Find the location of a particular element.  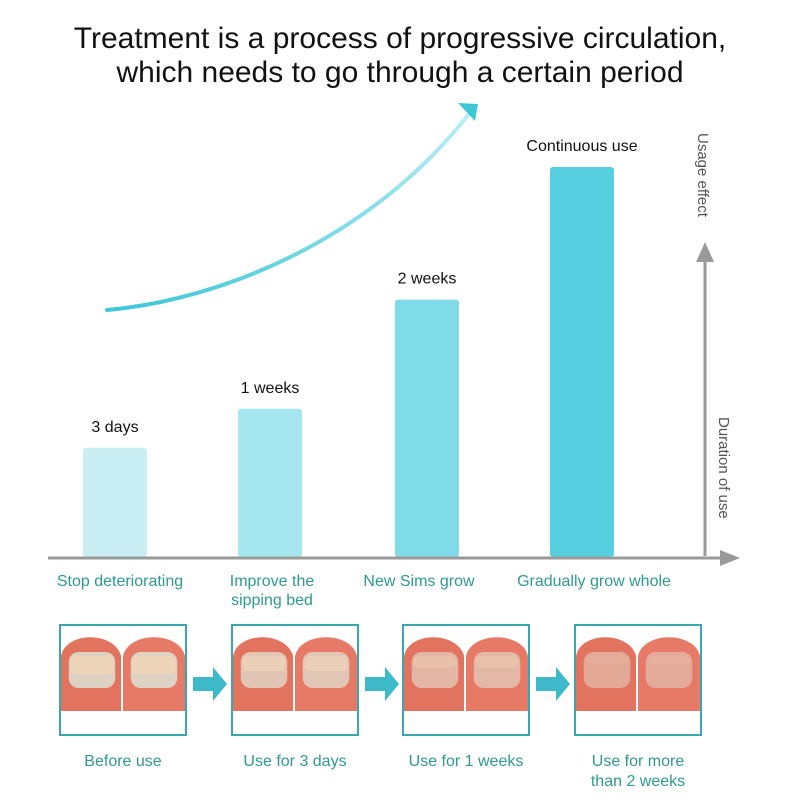

y-axis-arrowhead-icon is located at coordinates (705, 252).